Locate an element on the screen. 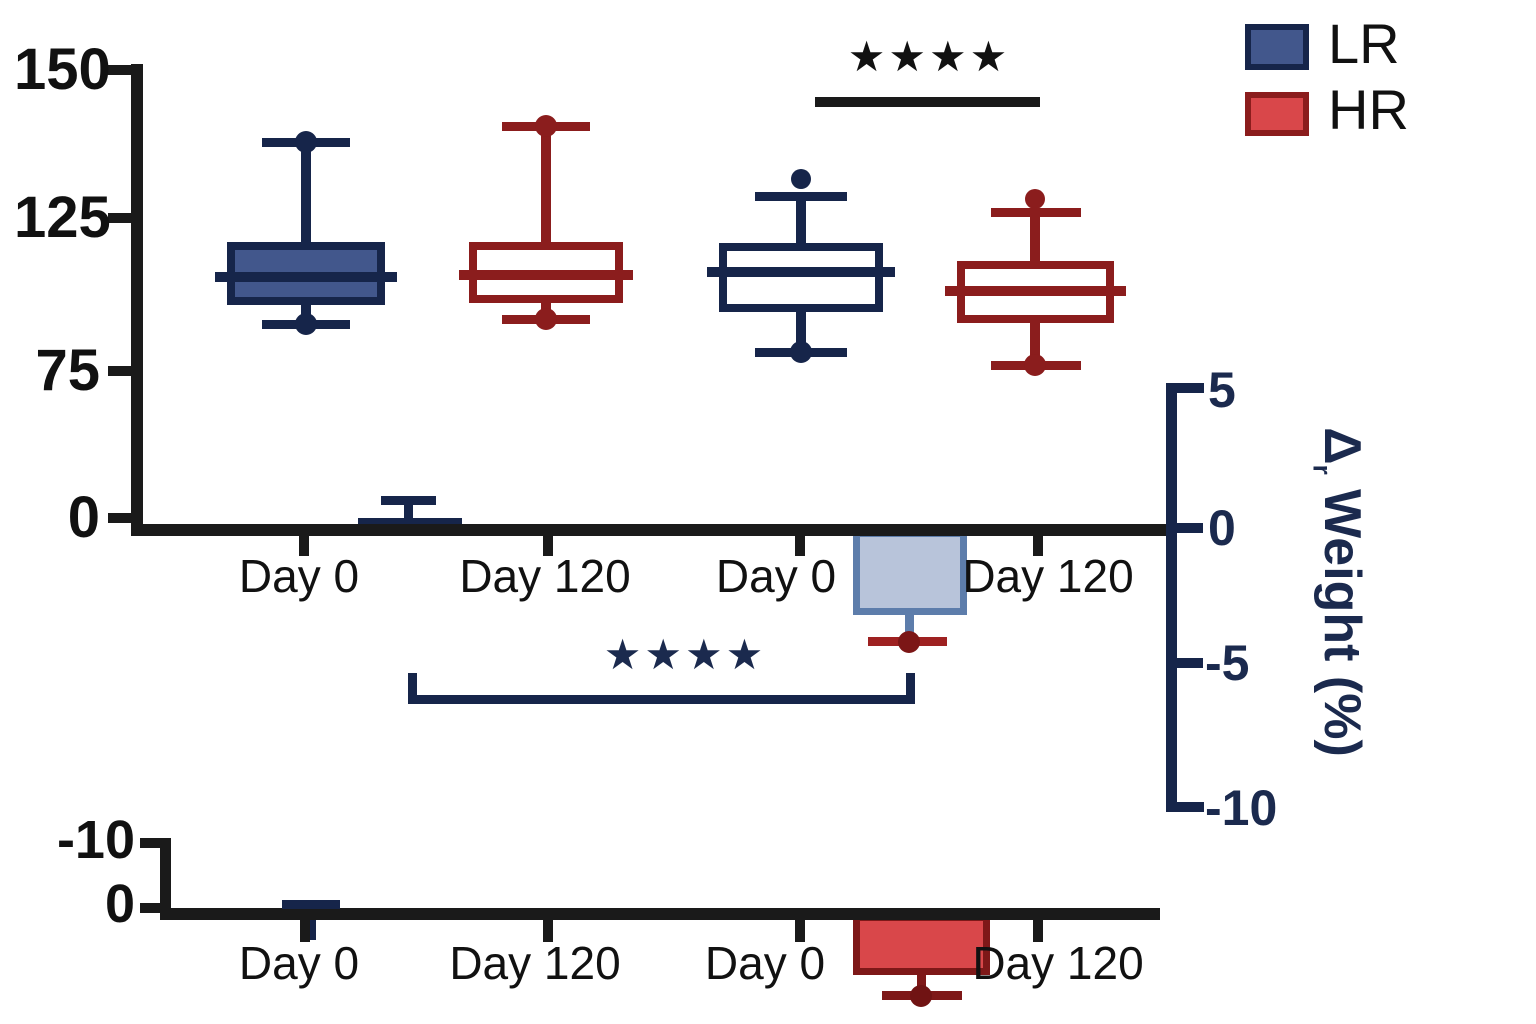 The height and width of the screenshot is (1024, 1536). legend-swatch-hr is located at coordinates (1277, 114).